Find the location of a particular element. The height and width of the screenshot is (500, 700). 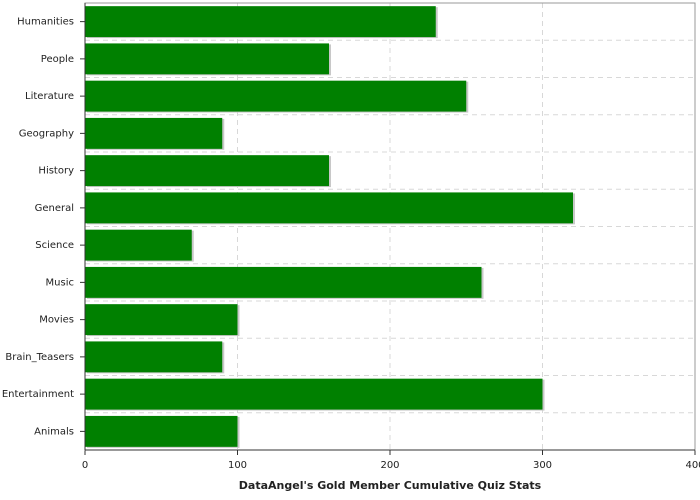

x-tick-label: 200 is located at coordinates (389, 465).